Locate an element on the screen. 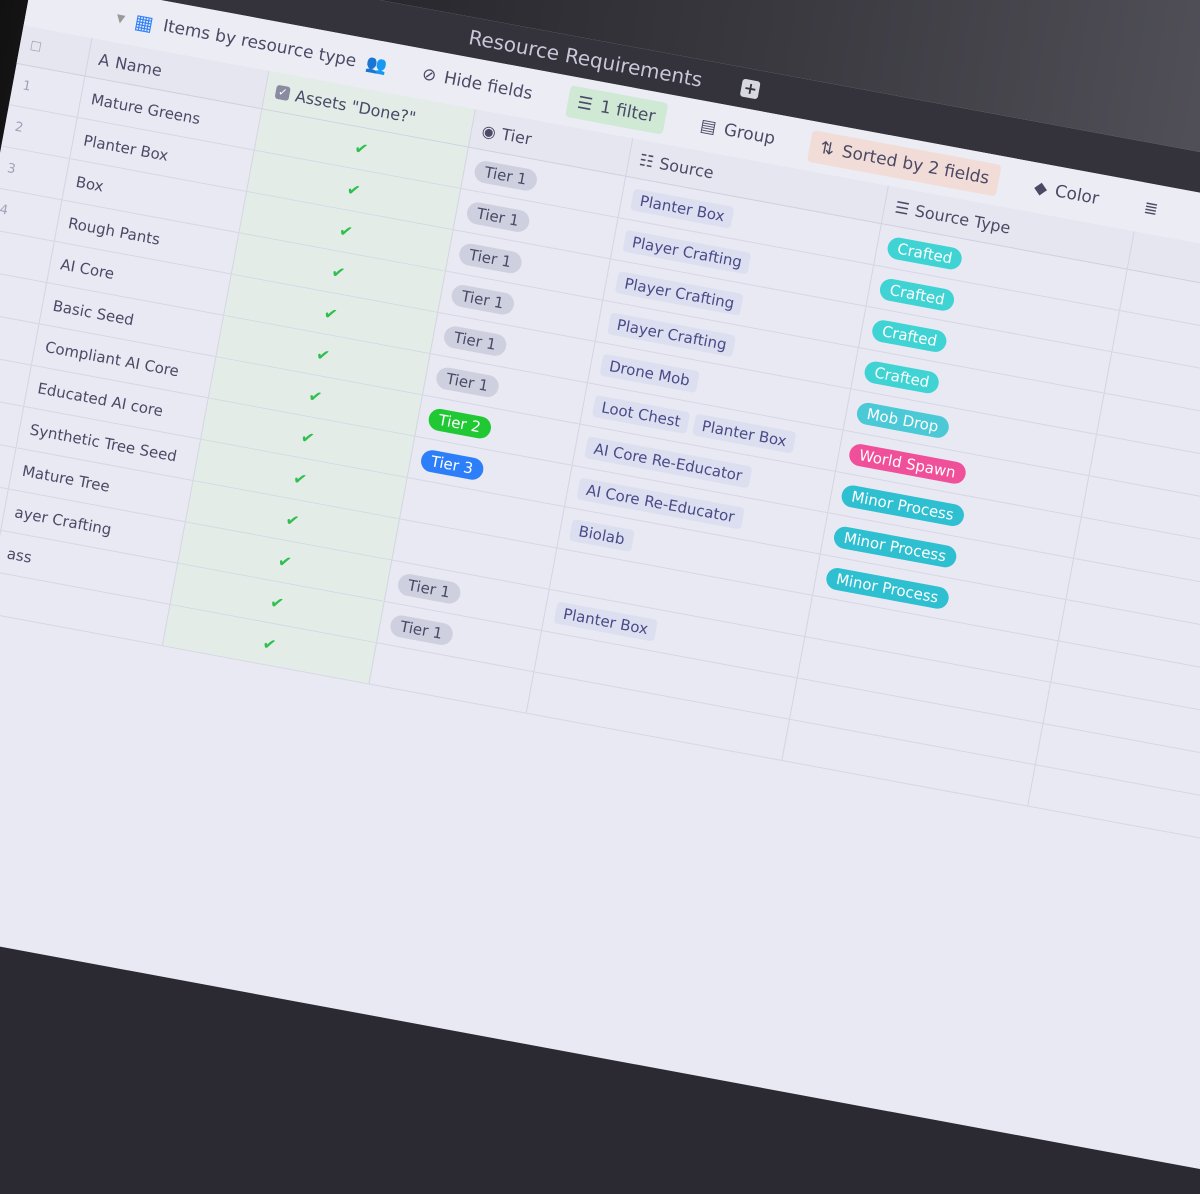  eye-slash-icon: ⊘ is located at coordinates (429, 75).